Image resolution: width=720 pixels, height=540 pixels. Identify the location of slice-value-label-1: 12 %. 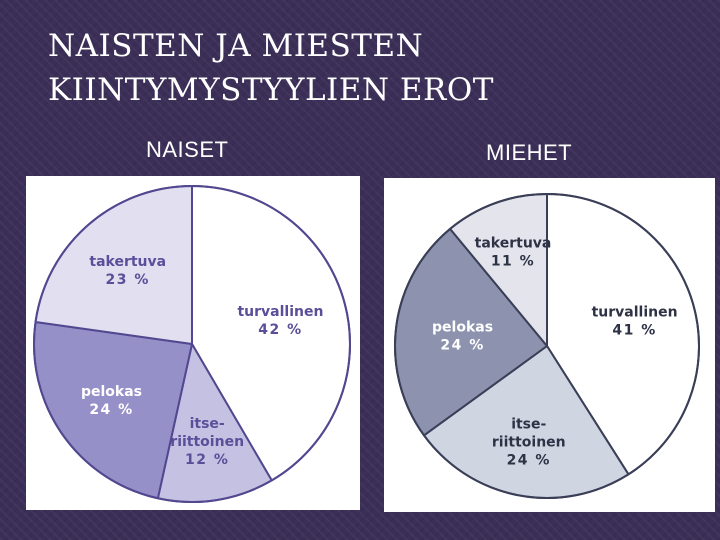
(207, 460).